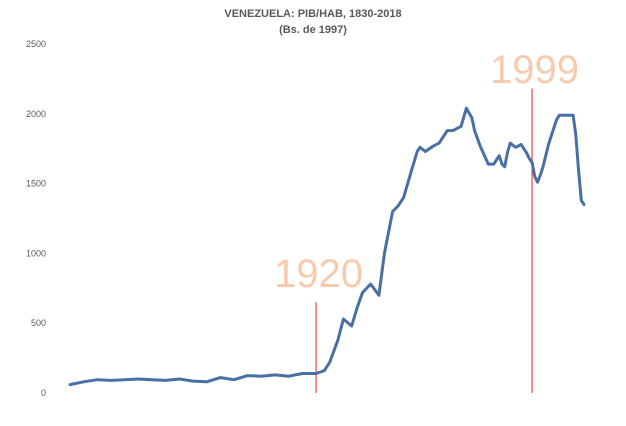  I want to click on y-tick-label: 2000, so click(36, 114).